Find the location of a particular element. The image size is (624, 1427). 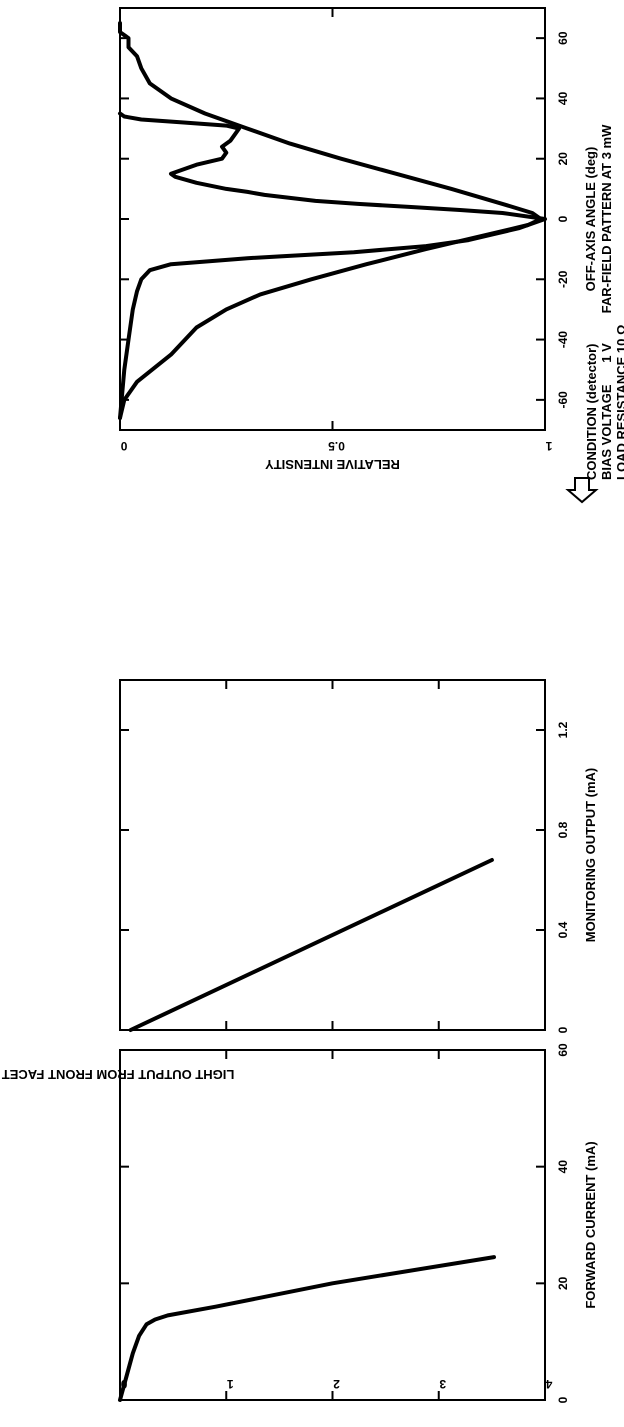

chart-subtitle: FAR-FIELD PATTERN AT 3 mW is located at coordinates (606, 218).